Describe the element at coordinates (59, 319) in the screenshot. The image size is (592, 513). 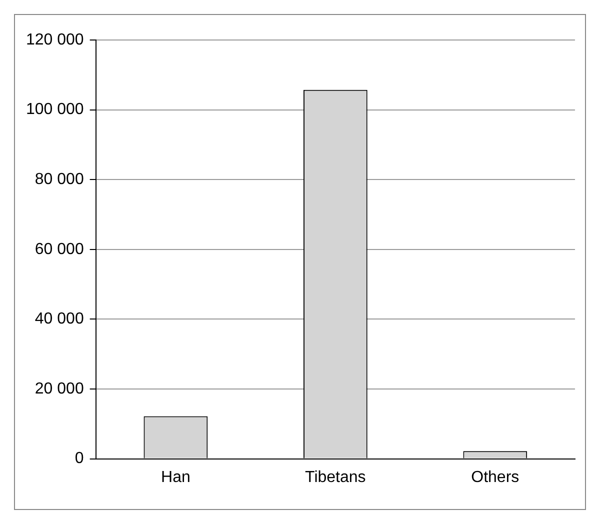
I see `y-tick-label: 40 000` at that location.